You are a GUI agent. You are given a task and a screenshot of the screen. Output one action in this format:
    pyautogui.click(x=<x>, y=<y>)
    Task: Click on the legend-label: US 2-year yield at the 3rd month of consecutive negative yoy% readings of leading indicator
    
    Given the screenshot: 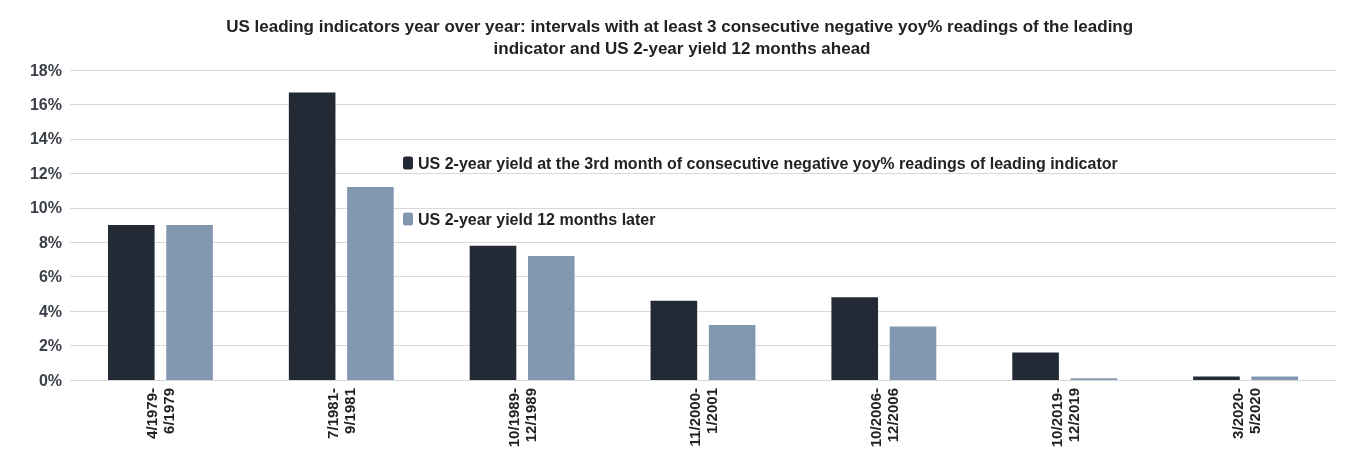 What is the action you would take?
    pyautogui.click(x=768, y=163)
    